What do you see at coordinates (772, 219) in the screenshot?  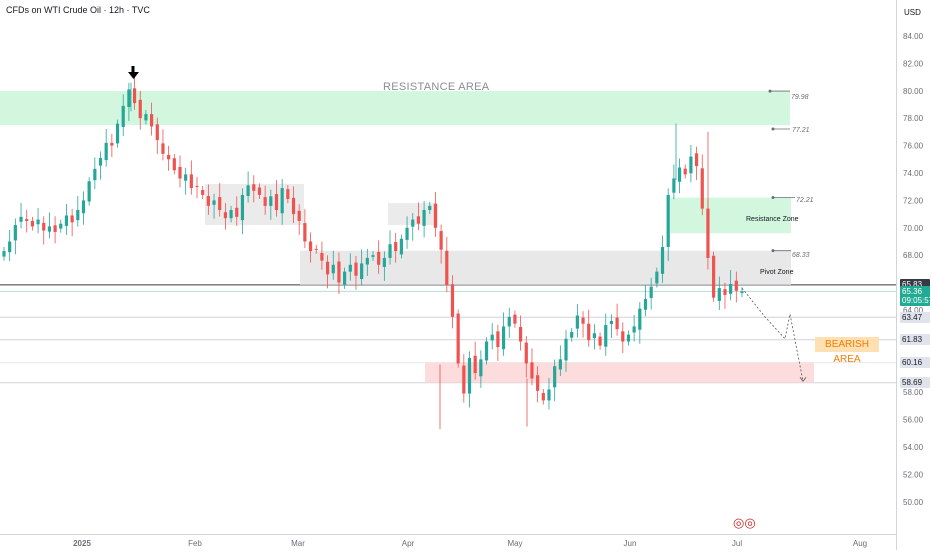 I see `resistance-zone-label: Resistance Zone` at bounding box center [772, 219].